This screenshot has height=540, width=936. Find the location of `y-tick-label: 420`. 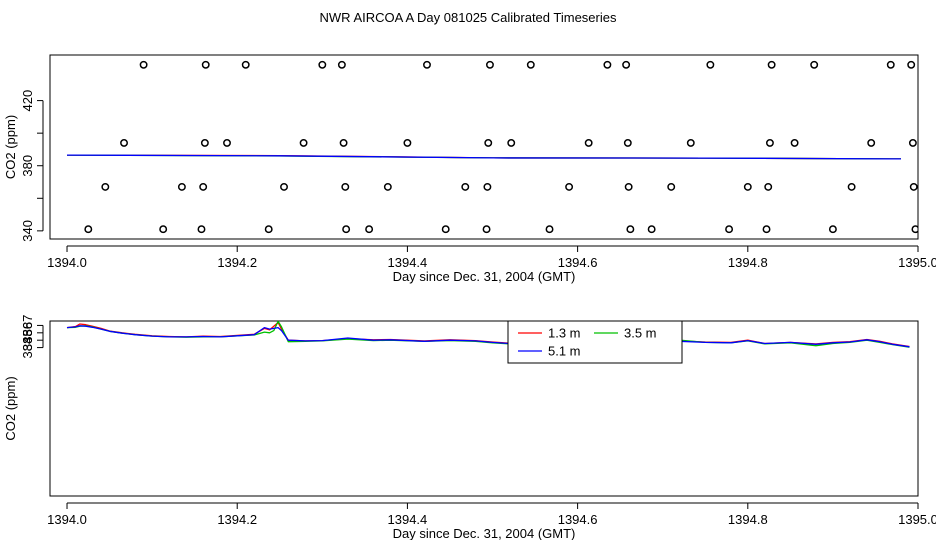

y-tick-label: 420 is located at coordinates (27, 101).